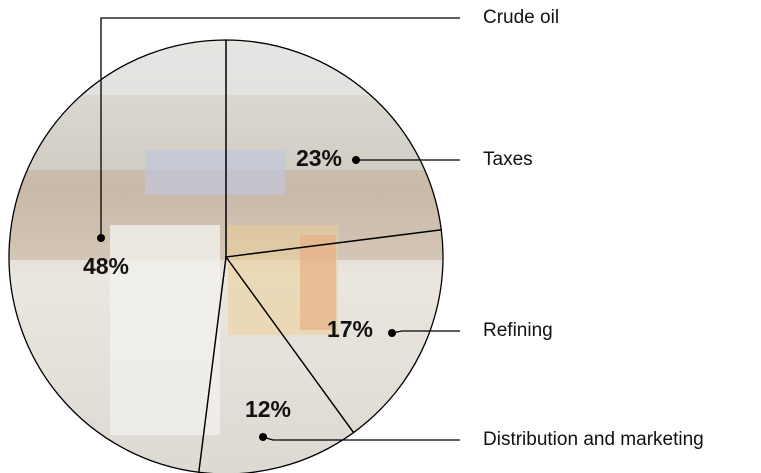 Image resolution: width=761 pixels, height=473 pixels. Describe the element at coordinates (319, 158) in the screenshot. I see `value-label: 23%` at that location.